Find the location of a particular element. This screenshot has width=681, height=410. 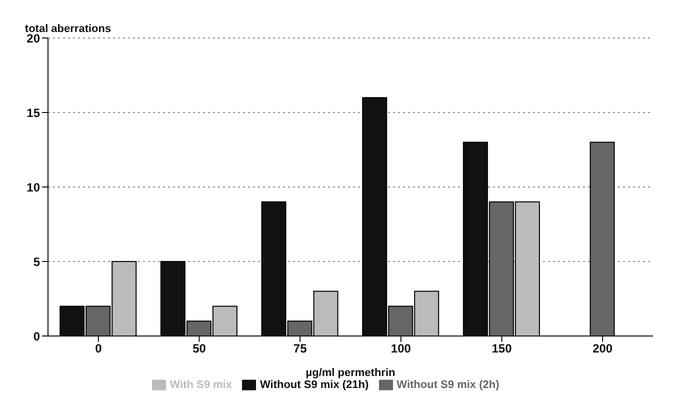

x-tick-label: 100 is located at coordinates (401, 349).